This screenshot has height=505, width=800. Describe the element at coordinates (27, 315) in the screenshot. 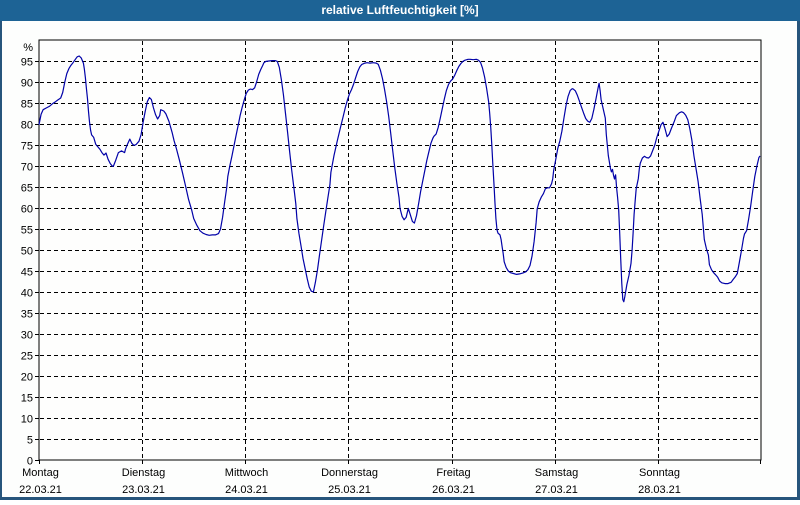

I see `y-tick-label: 35` at that location.